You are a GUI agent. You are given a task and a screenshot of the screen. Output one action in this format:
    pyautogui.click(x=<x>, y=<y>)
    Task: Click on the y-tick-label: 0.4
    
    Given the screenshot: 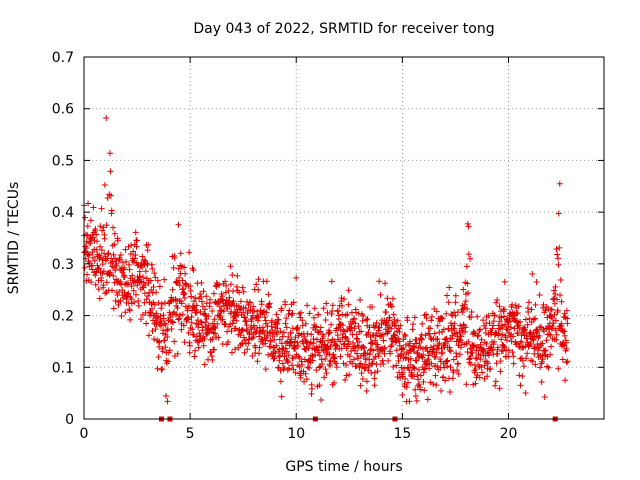 What is the action you would take?
    pyautogui.click(x=63, y=213)
    